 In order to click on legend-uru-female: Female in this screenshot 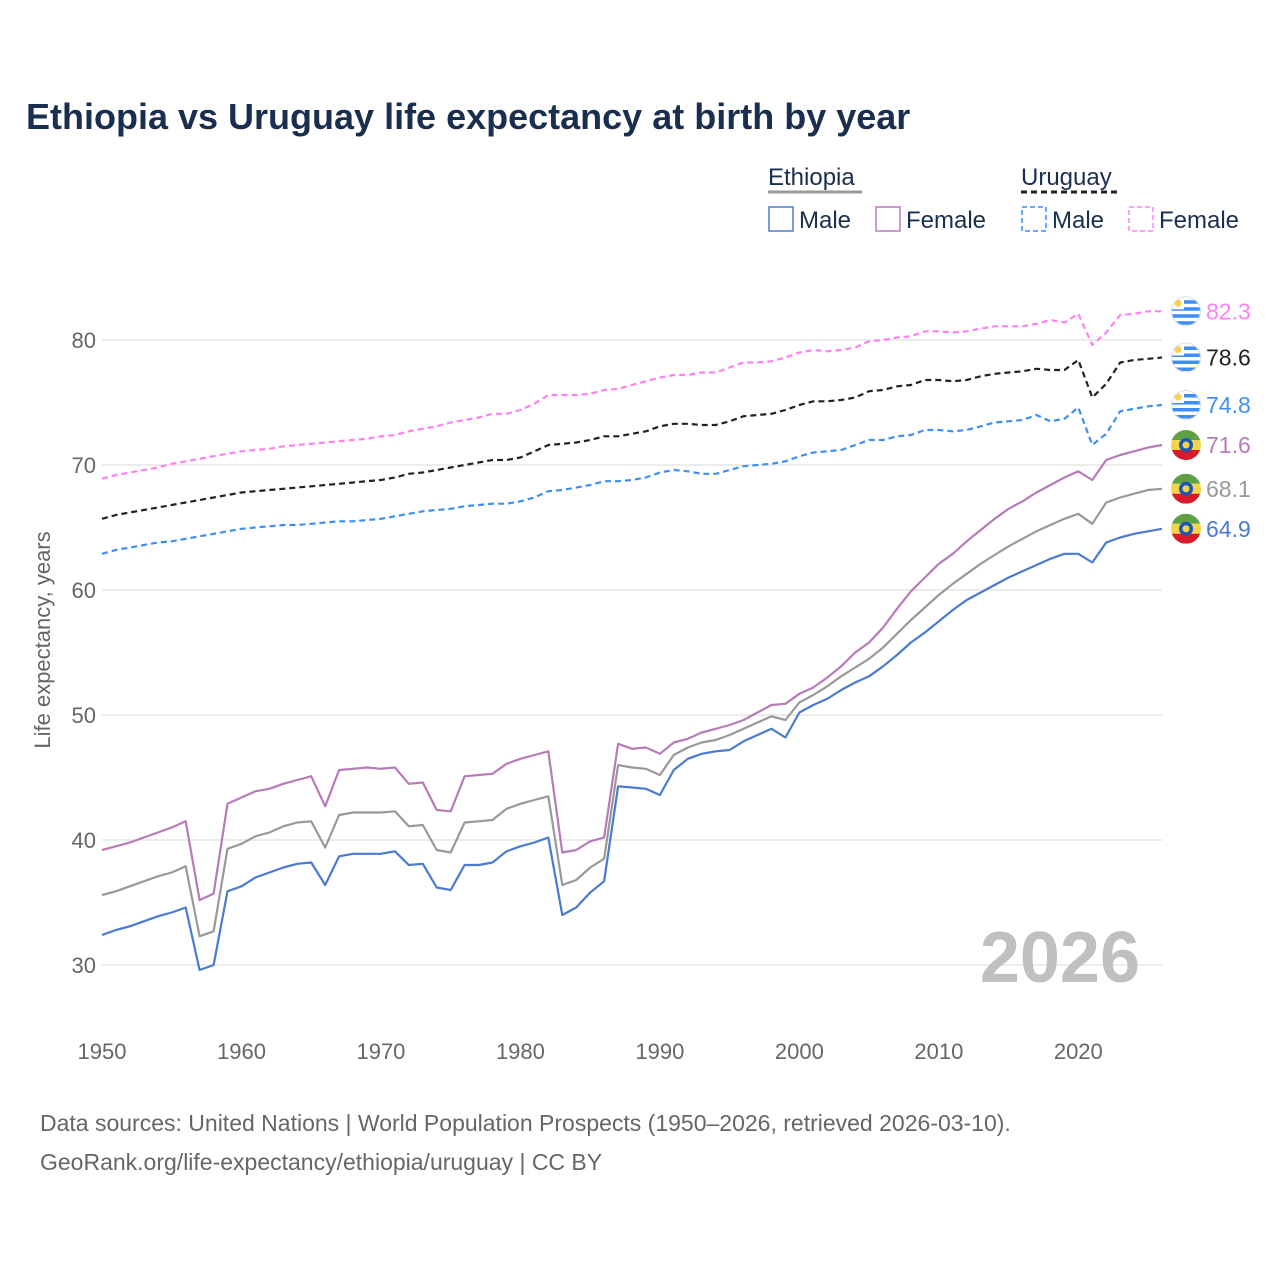, I will do `click(1199, 220)`.